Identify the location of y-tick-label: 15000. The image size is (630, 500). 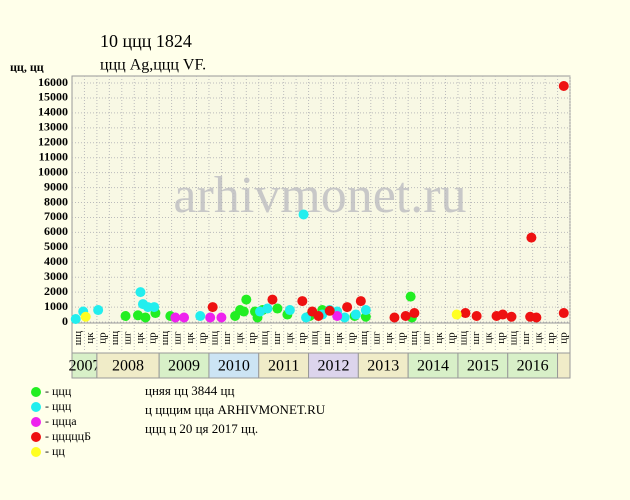
(53, 97).